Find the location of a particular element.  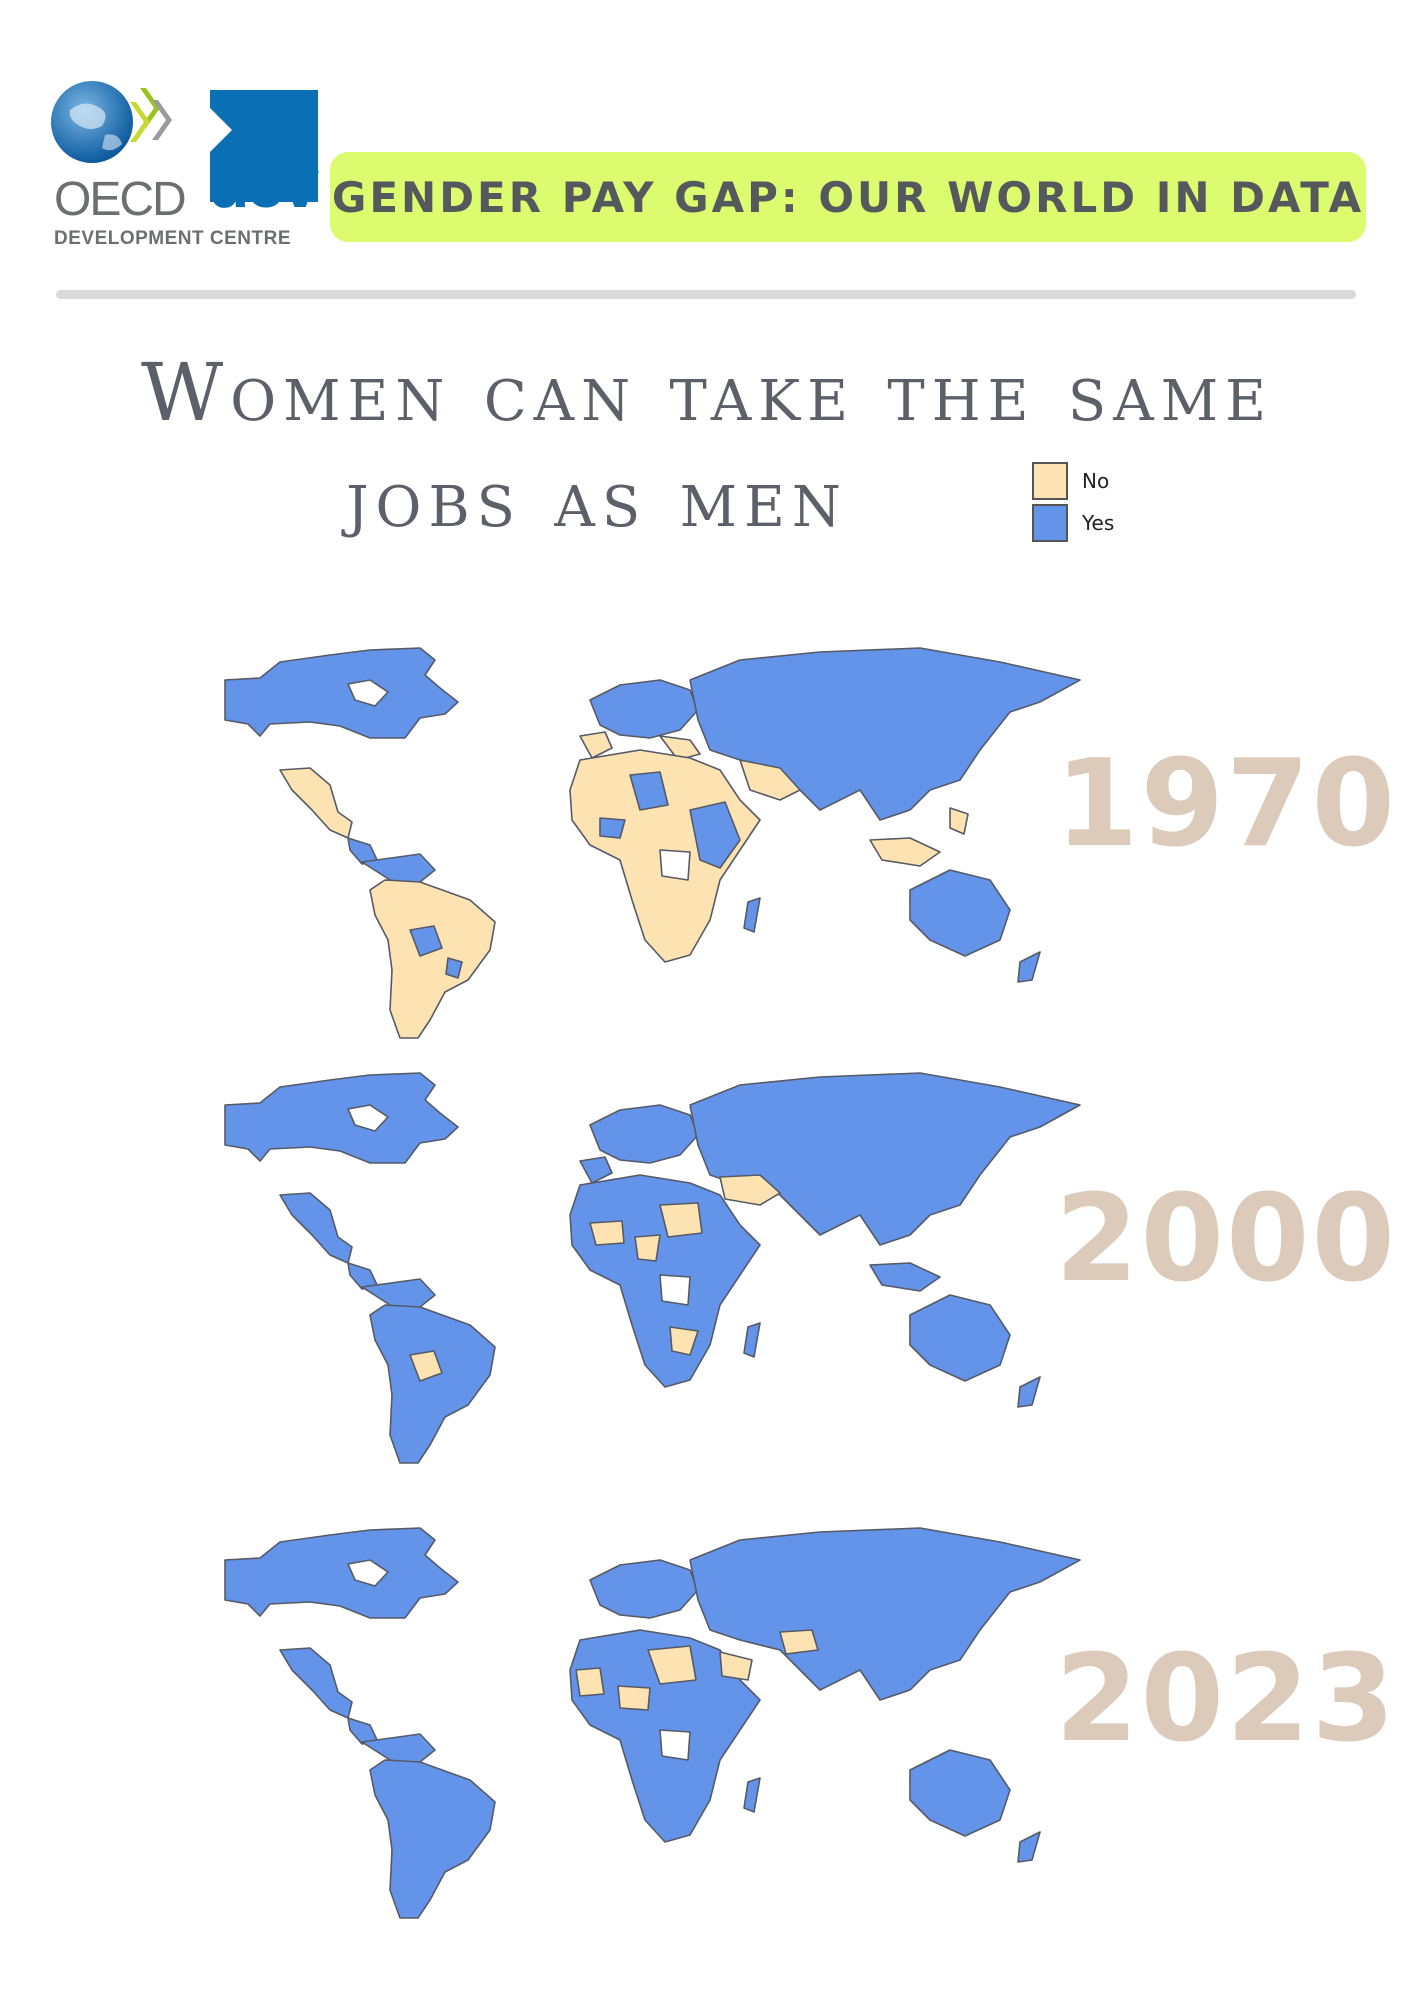

globe-icon is located at coordinates (111, 122).